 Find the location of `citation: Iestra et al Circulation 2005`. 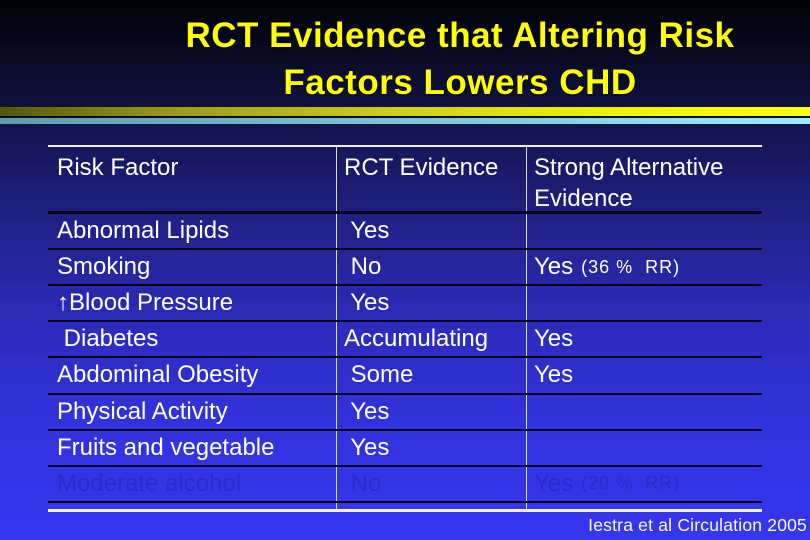

citation: Iestra et al Circulation 2005 is located at coordinates (697, 525).